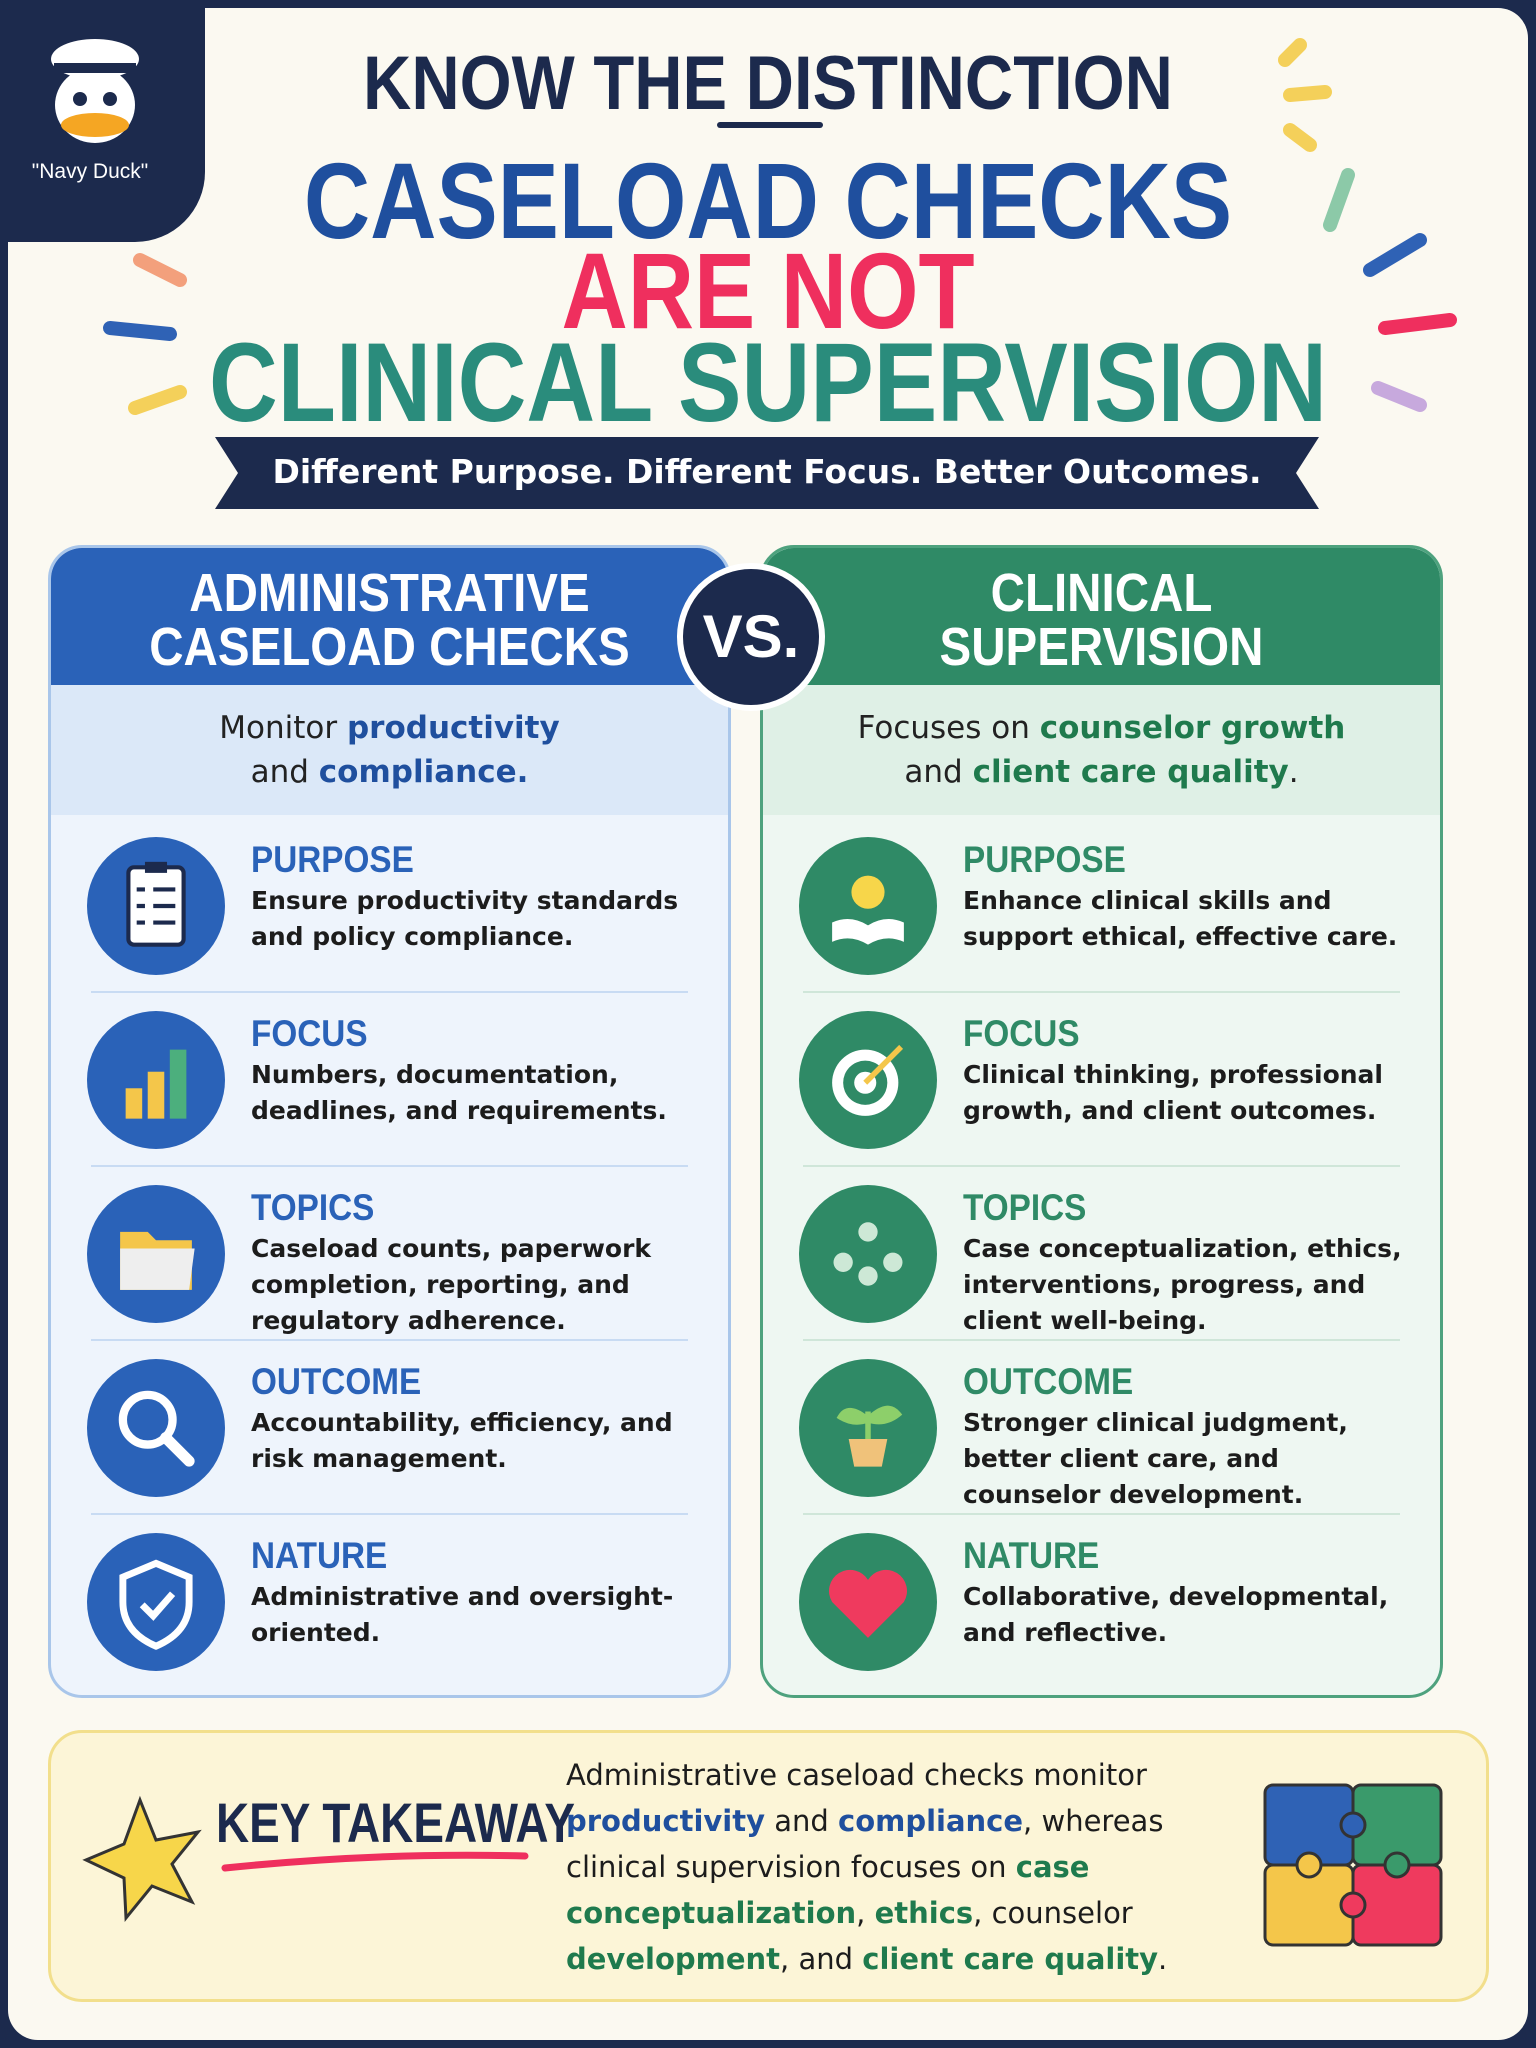  Describe the element at coordinates (931, 1821) in the screenshot. I see `text-segment: compliance` at that location.